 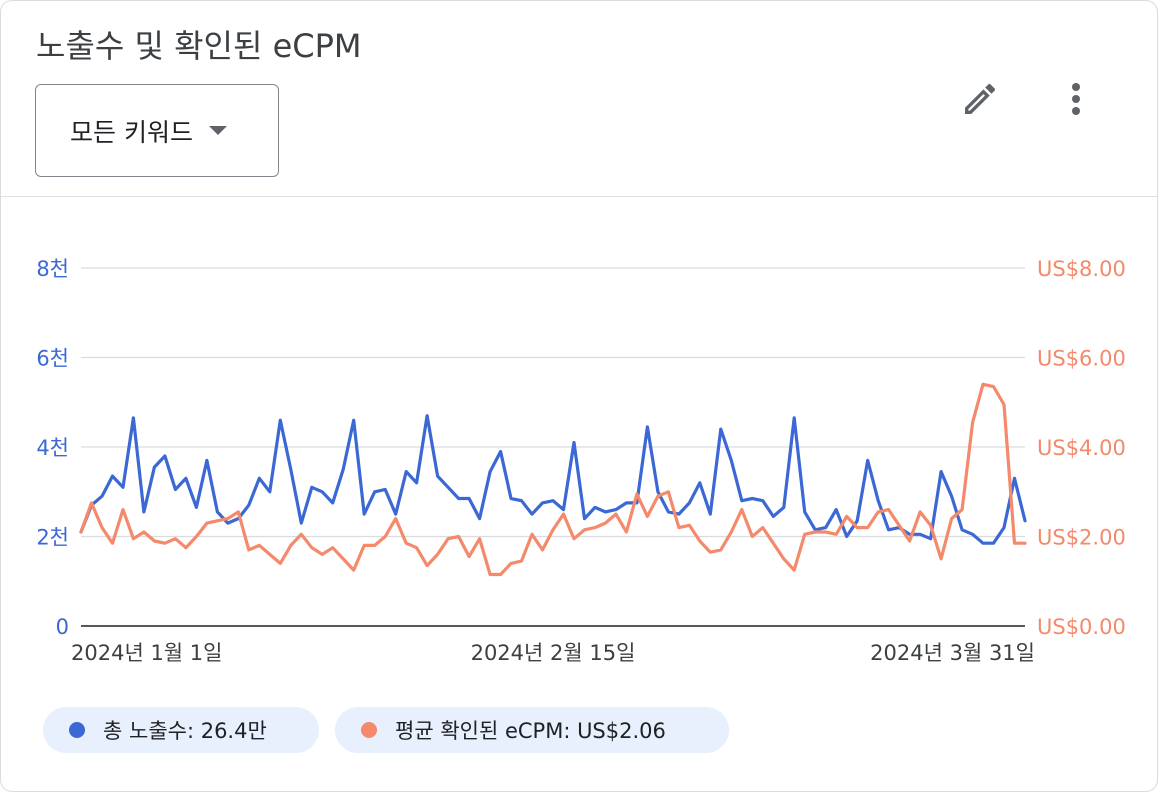 I want to click on legend-dot-ecpm, so click(x=369, y=730).